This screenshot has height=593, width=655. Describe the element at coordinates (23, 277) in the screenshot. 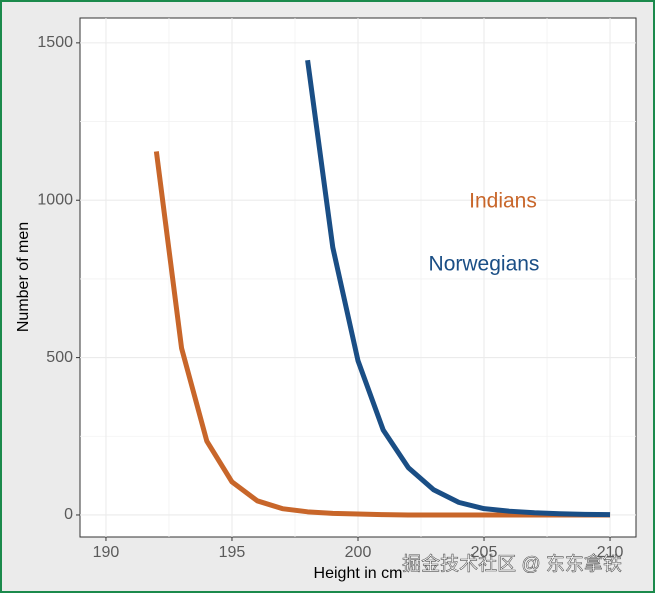

I see `y-axis-title: Number of men` at that location.